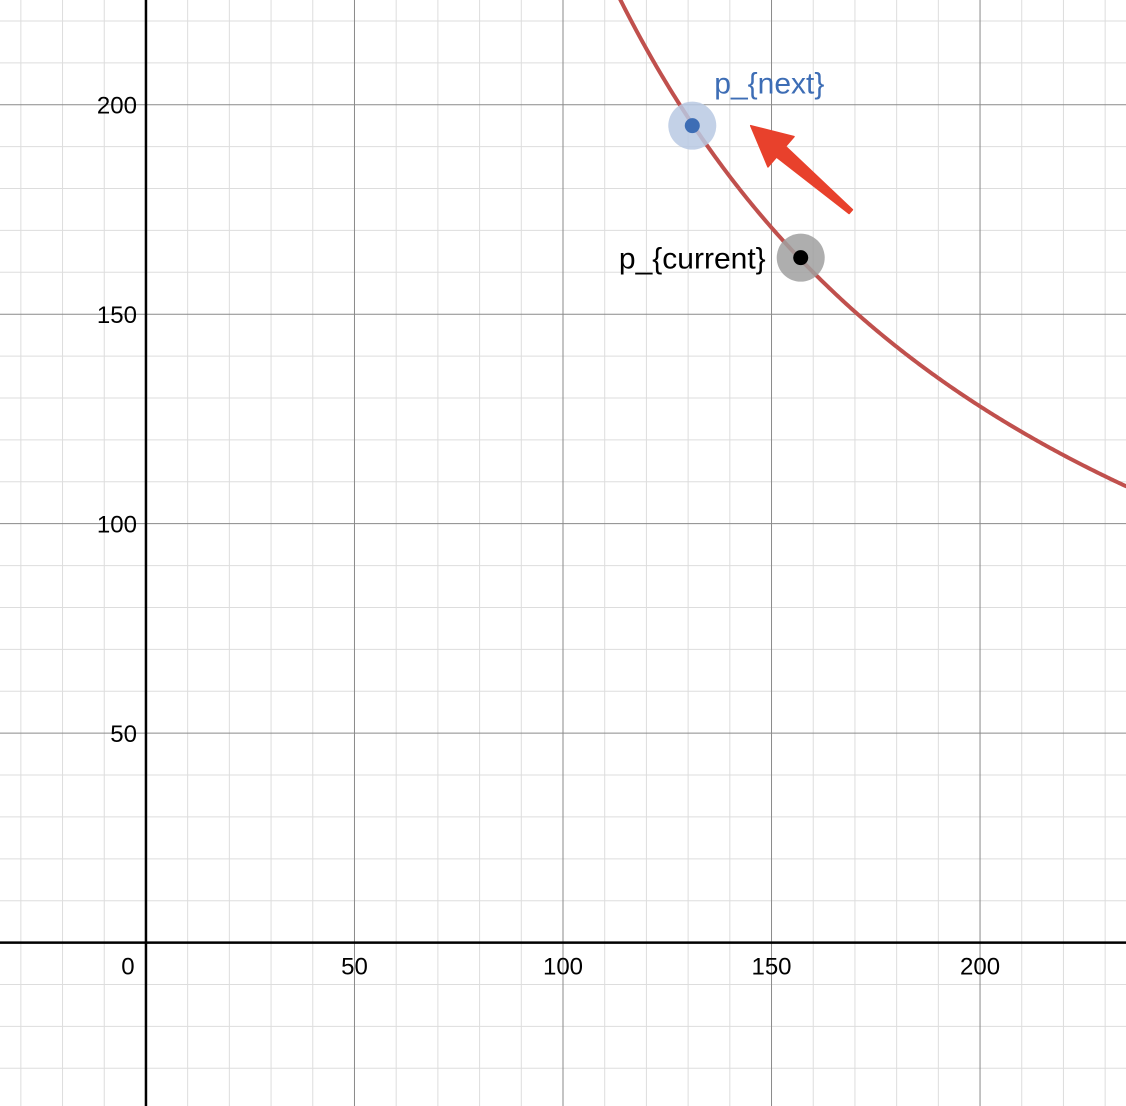 The height and width of the screenshot is (1106, 1126). Describe the element at coordinates (123, 734) in the screenshot. I see `y-tick-label: 50` at that location.